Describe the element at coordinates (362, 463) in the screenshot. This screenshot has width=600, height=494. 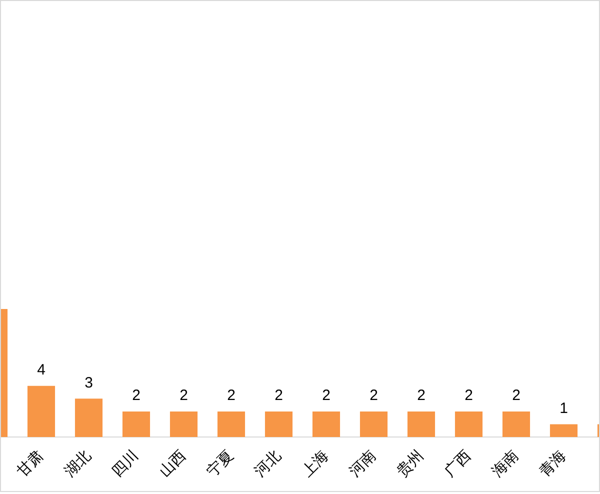
I see `x-tick-label: 河南` at that location.